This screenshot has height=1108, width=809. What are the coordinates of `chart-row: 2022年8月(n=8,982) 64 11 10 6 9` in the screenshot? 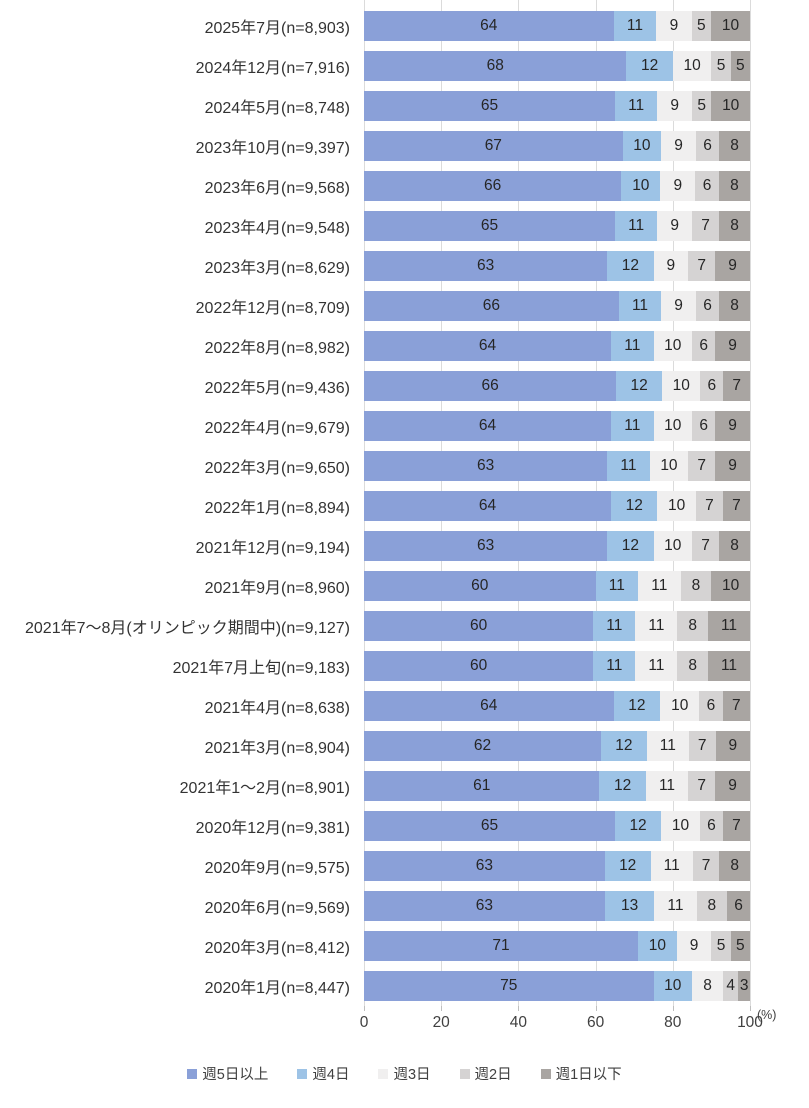 It's located at (404, 346).